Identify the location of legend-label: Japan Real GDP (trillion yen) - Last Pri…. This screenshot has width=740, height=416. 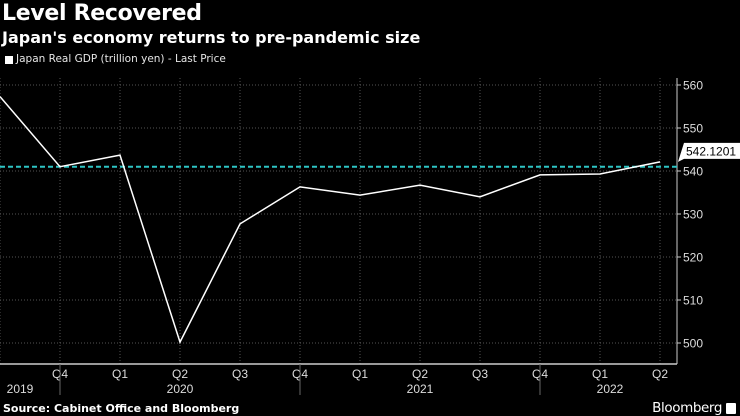
(121, 59).